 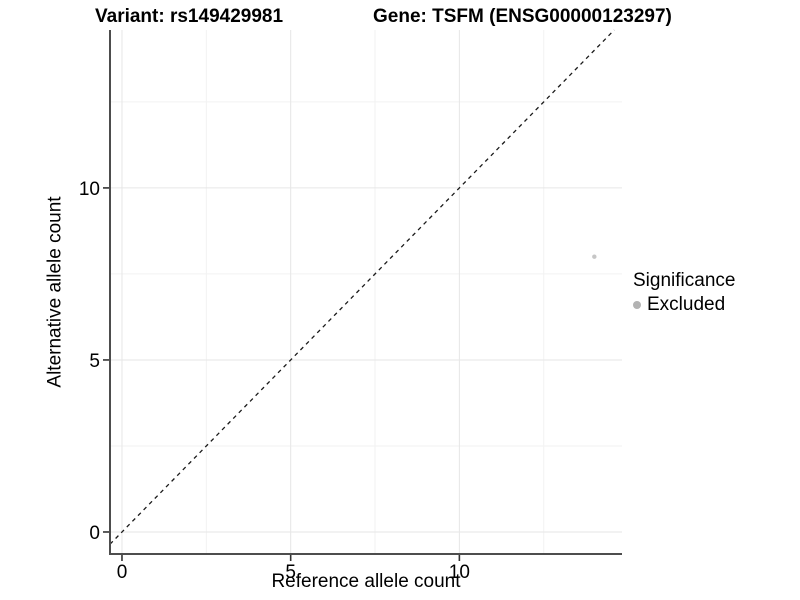 What do you see at coordinates (594, 256) in the screenshot?
I see `data-point` at bounding box center [594, 256].